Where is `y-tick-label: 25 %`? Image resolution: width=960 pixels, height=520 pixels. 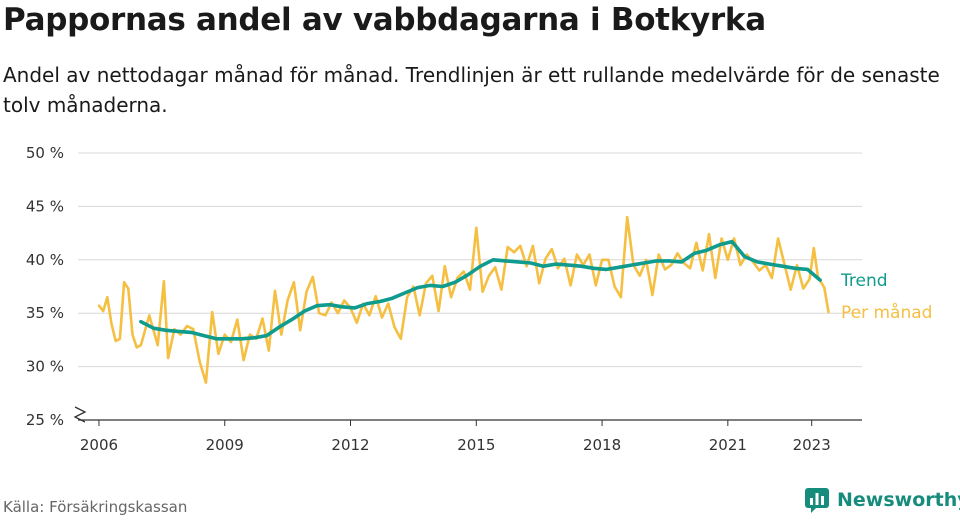 y-tick-label: 25 % is located at coordinates (45, 420).